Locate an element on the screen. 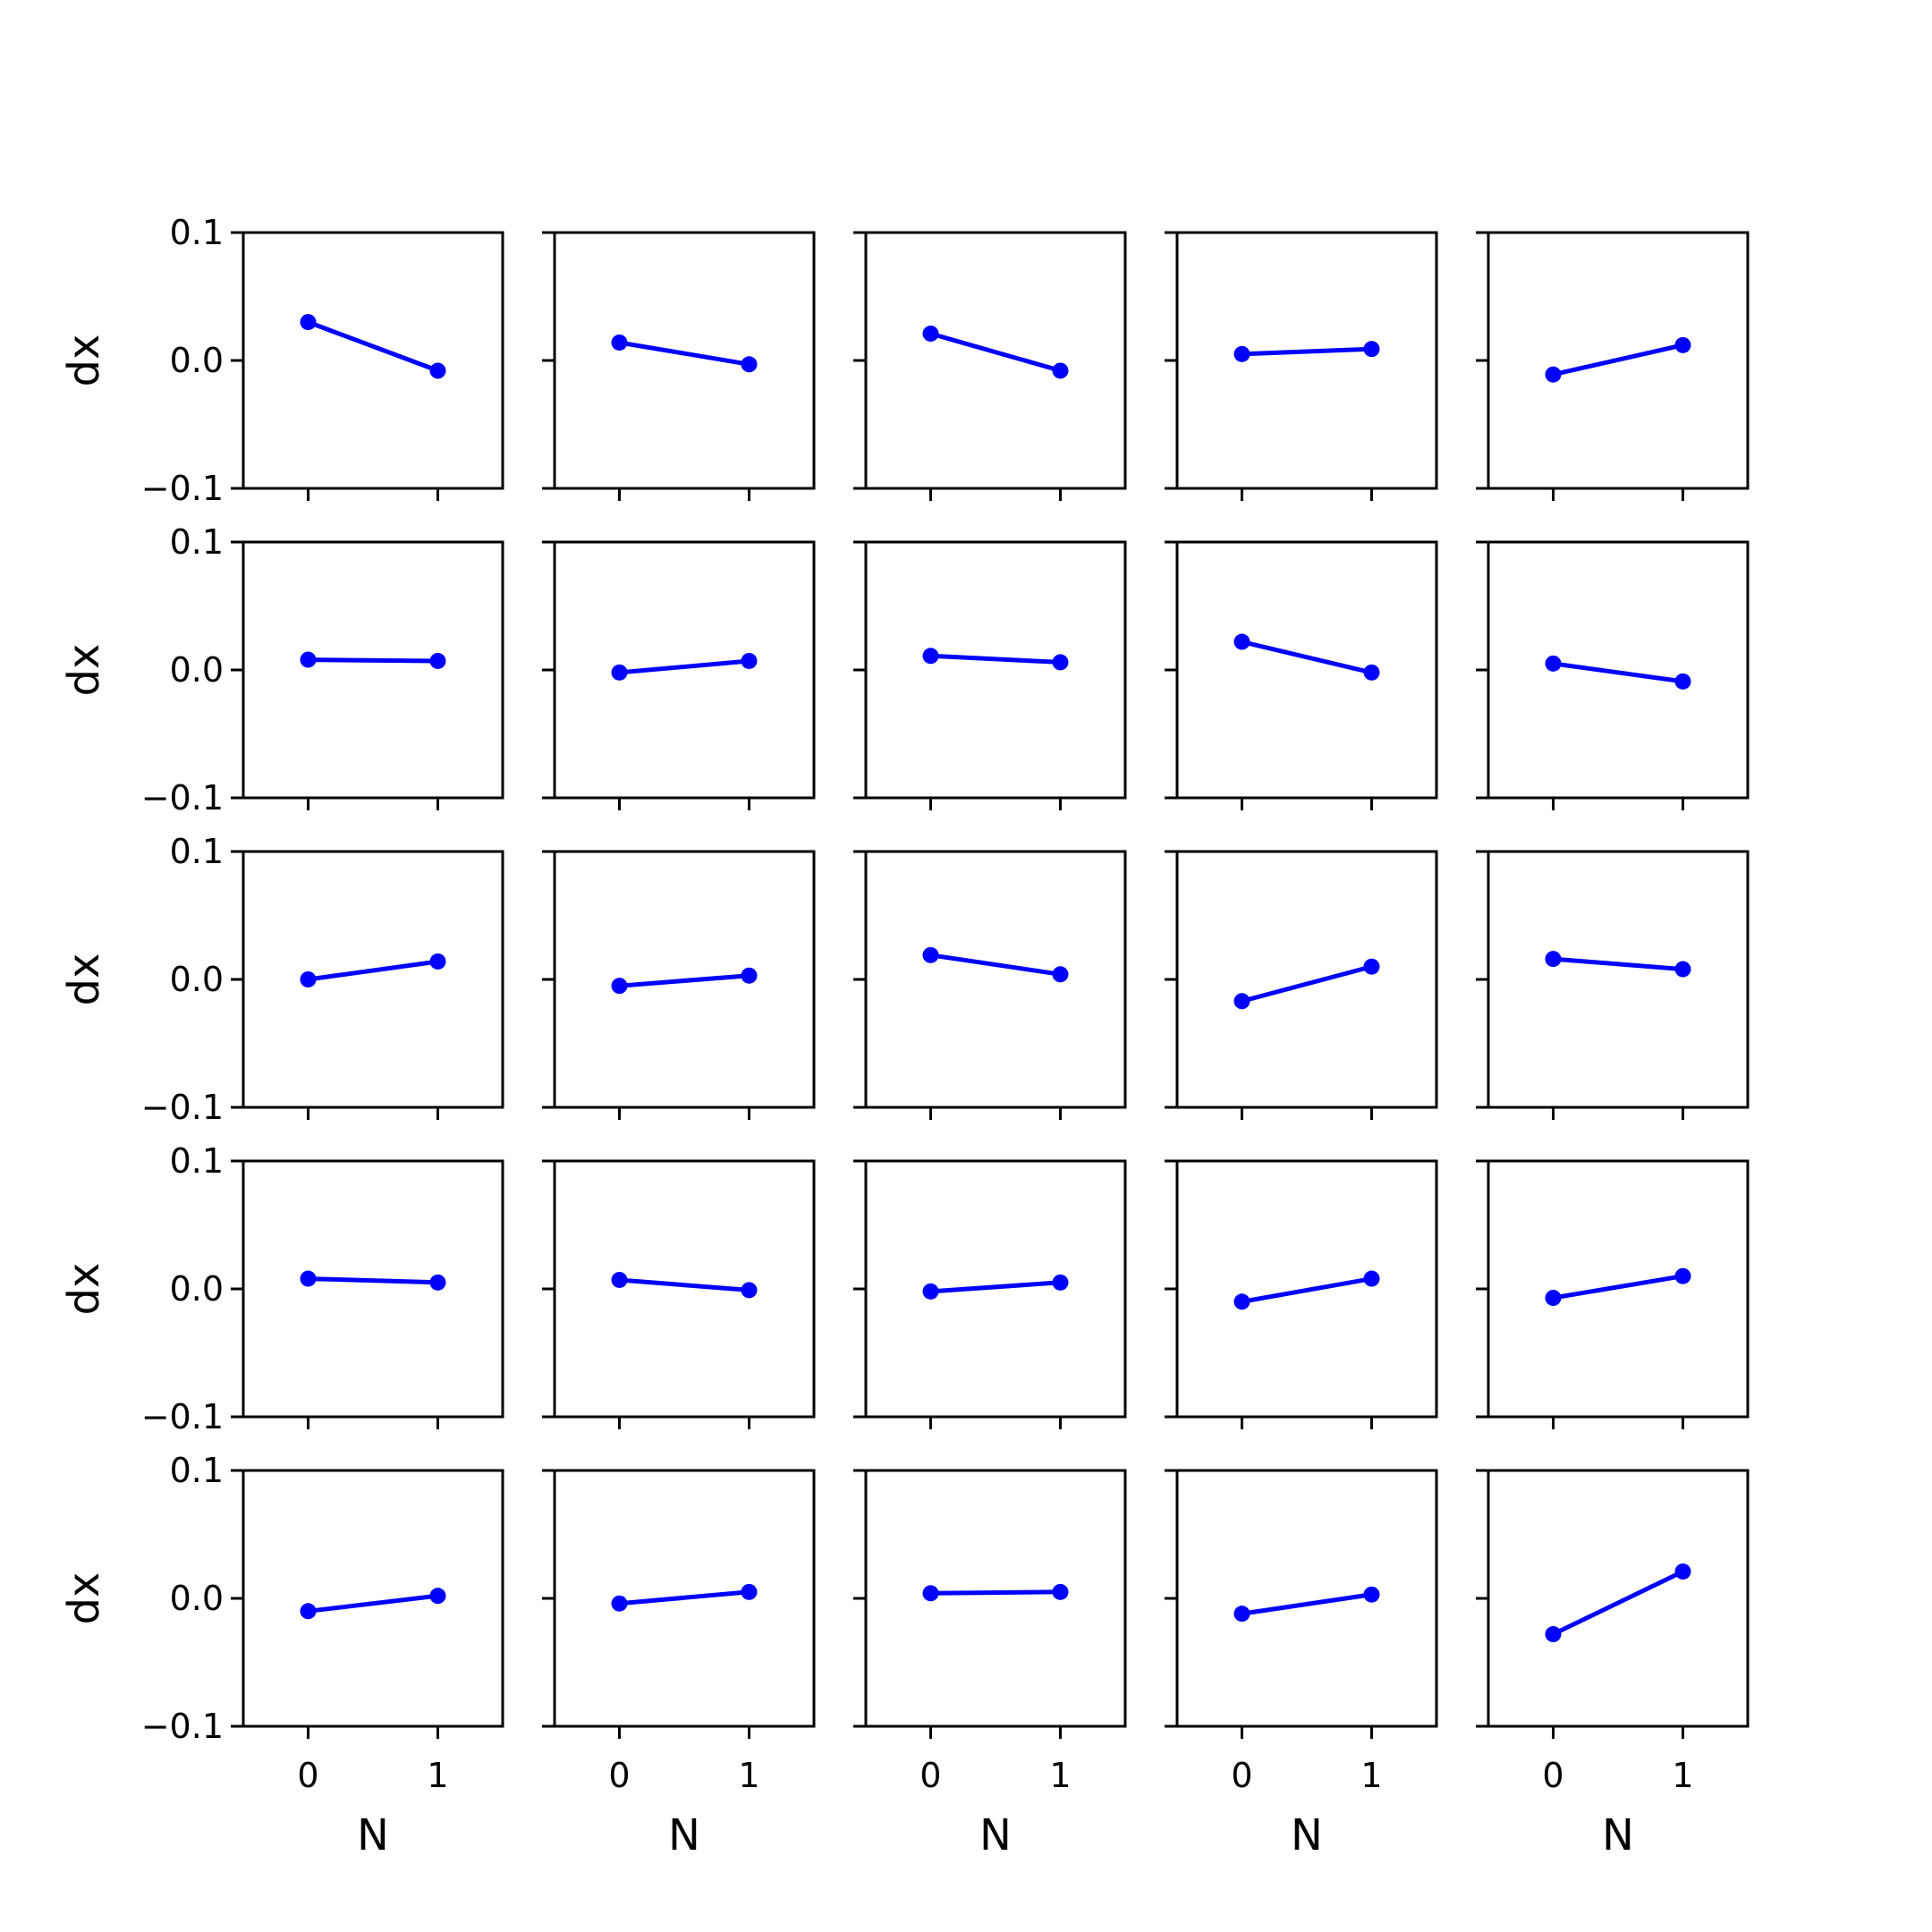 The image size is (1932, 1932). subplot-r2-c1: 0.1 0.0 −0.1 dx is located at coordinates (281, 670).